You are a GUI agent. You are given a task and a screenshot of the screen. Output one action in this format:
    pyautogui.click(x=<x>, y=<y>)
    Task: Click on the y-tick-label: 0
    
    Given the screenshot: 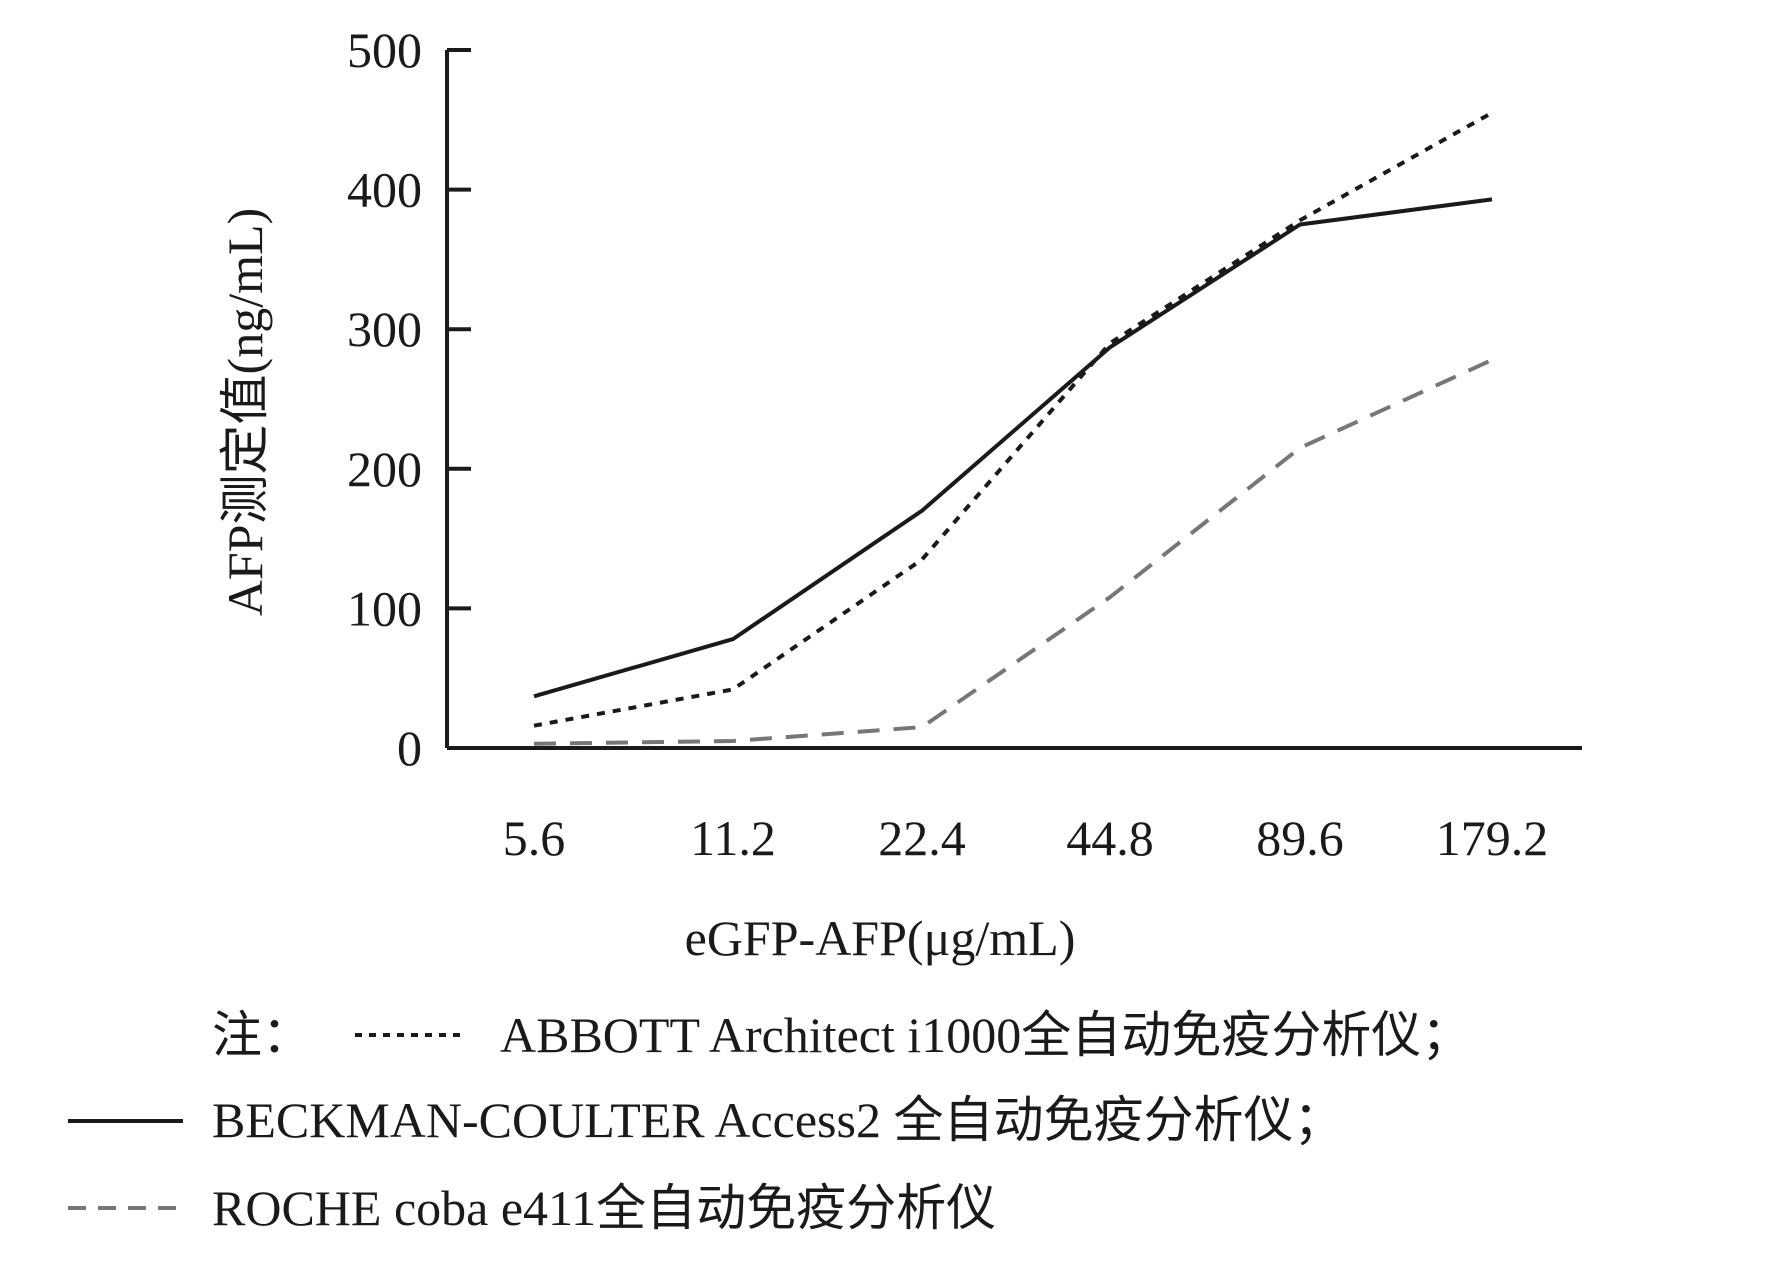 What is the action you would take?
    pyautogui.click(x=409, y=748)
    